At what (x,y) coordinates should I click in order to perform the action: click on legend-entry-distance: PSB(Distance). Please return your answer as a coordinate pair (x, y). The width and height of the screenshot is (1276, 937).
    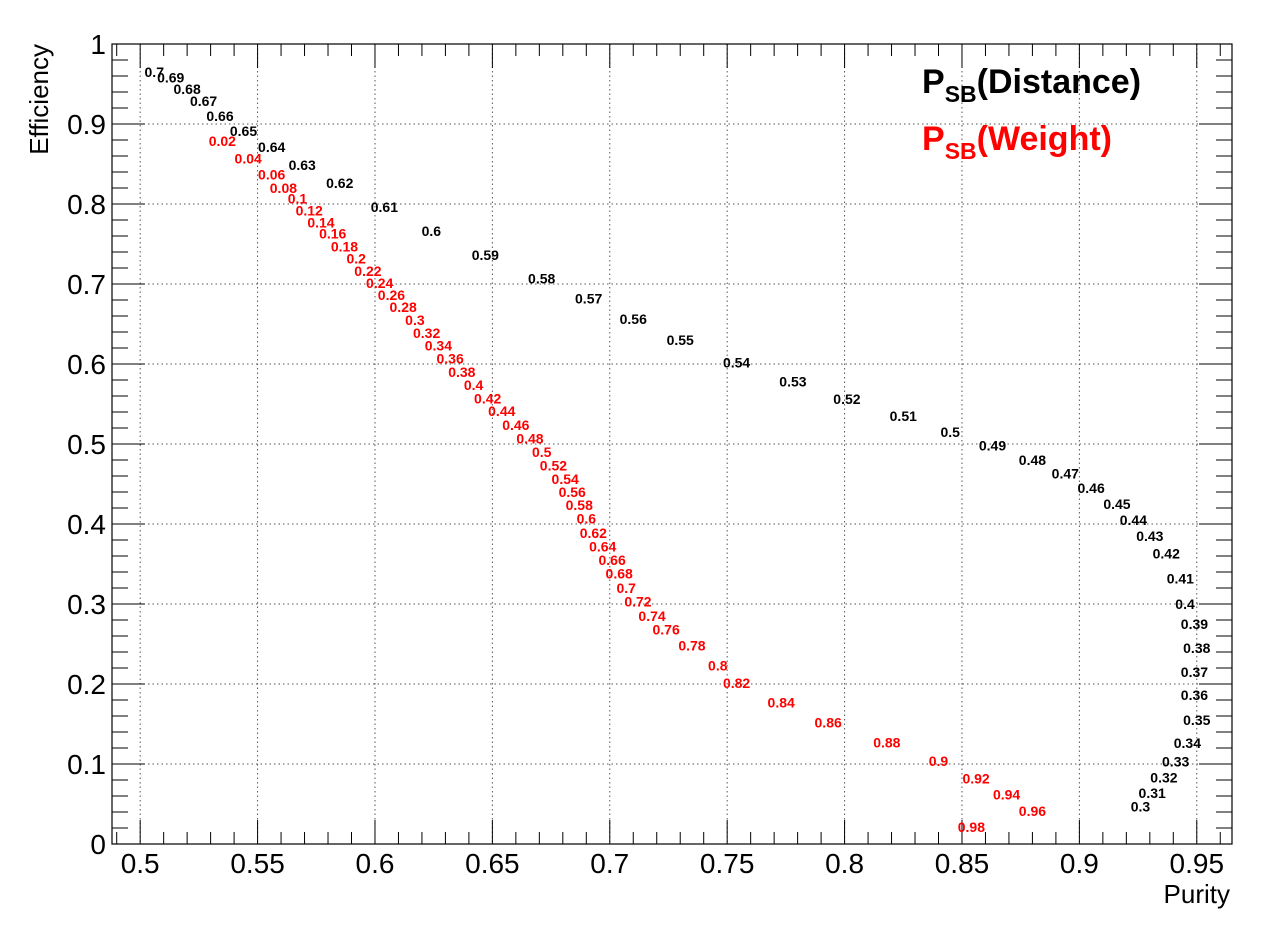
    Looking at the image, I should click on (1031, 85).